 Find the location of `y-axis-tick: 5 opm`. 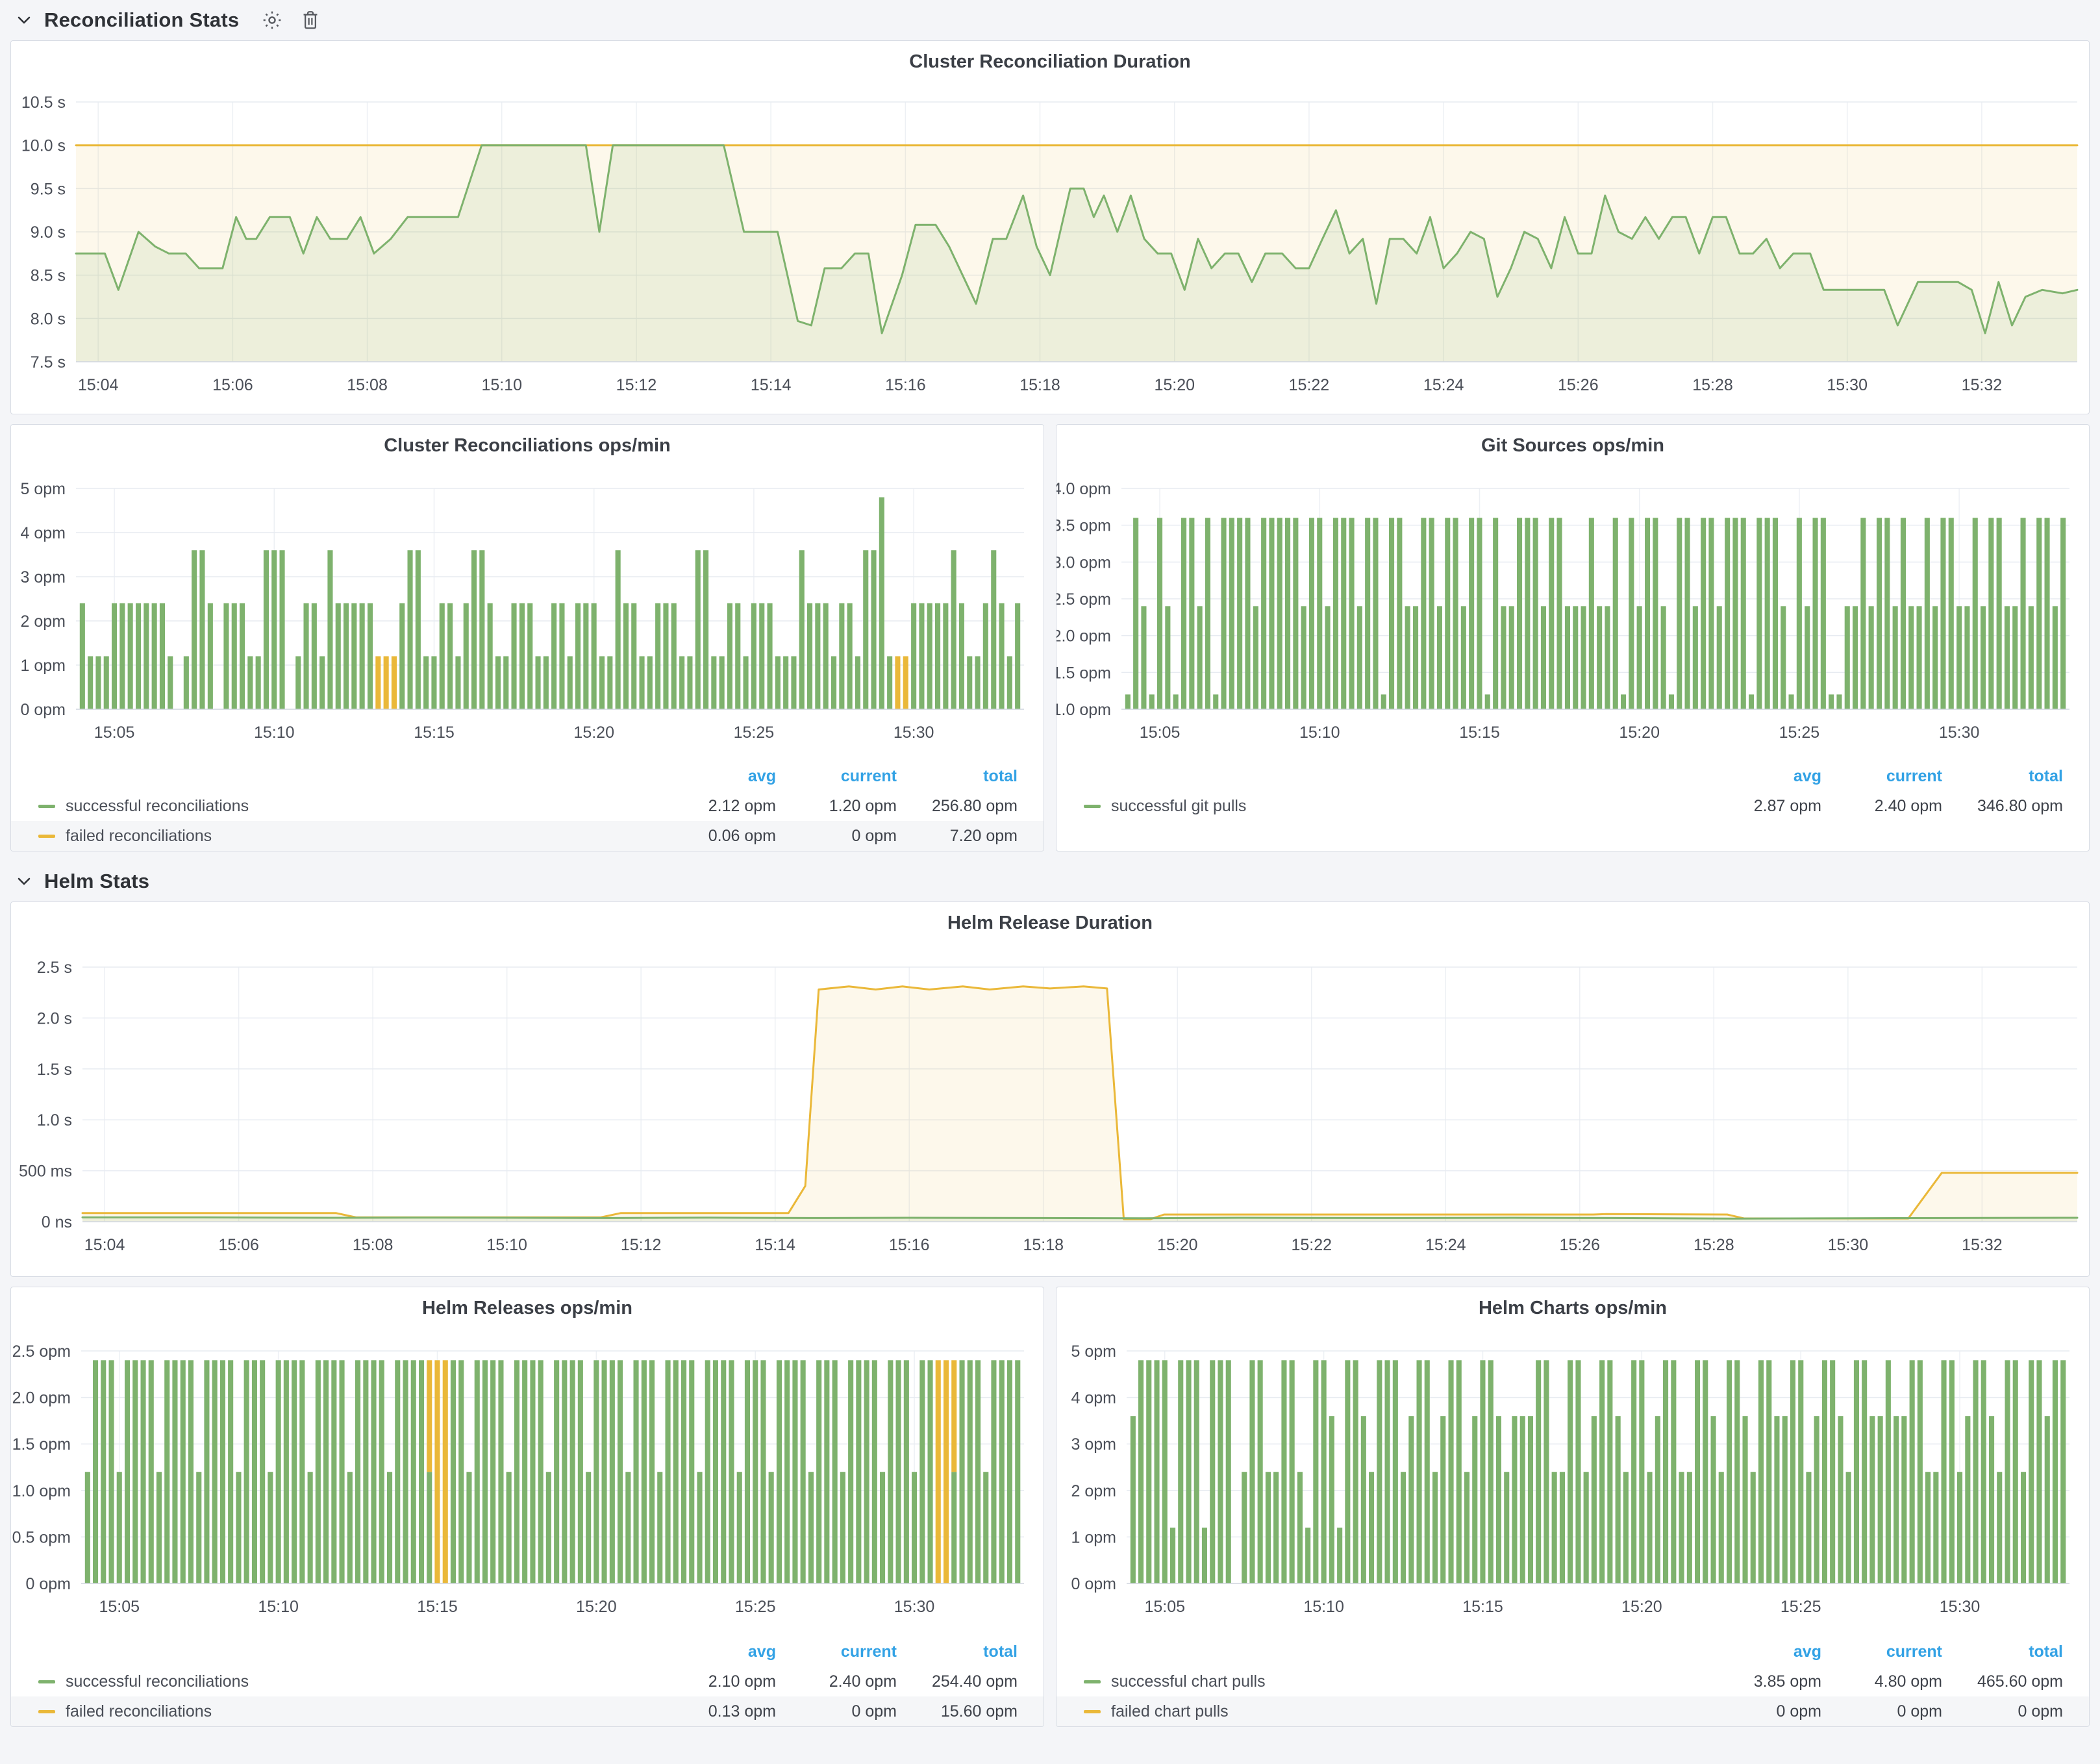

y-axis-tick: 5 opm is located at coordinates (1093, 1351).